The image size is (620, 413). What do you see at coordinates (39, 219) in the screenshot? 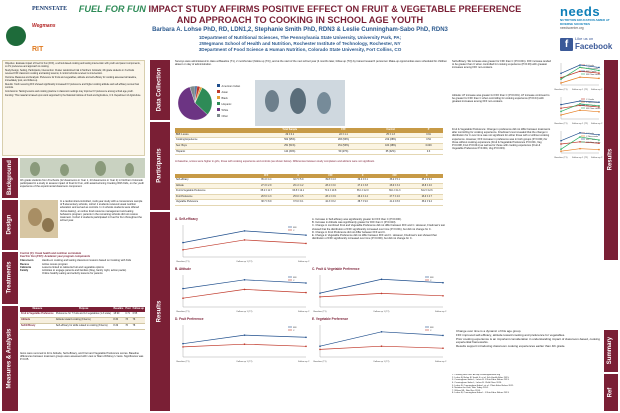
I see `cooking-photo` at bounding box center [39, 219].